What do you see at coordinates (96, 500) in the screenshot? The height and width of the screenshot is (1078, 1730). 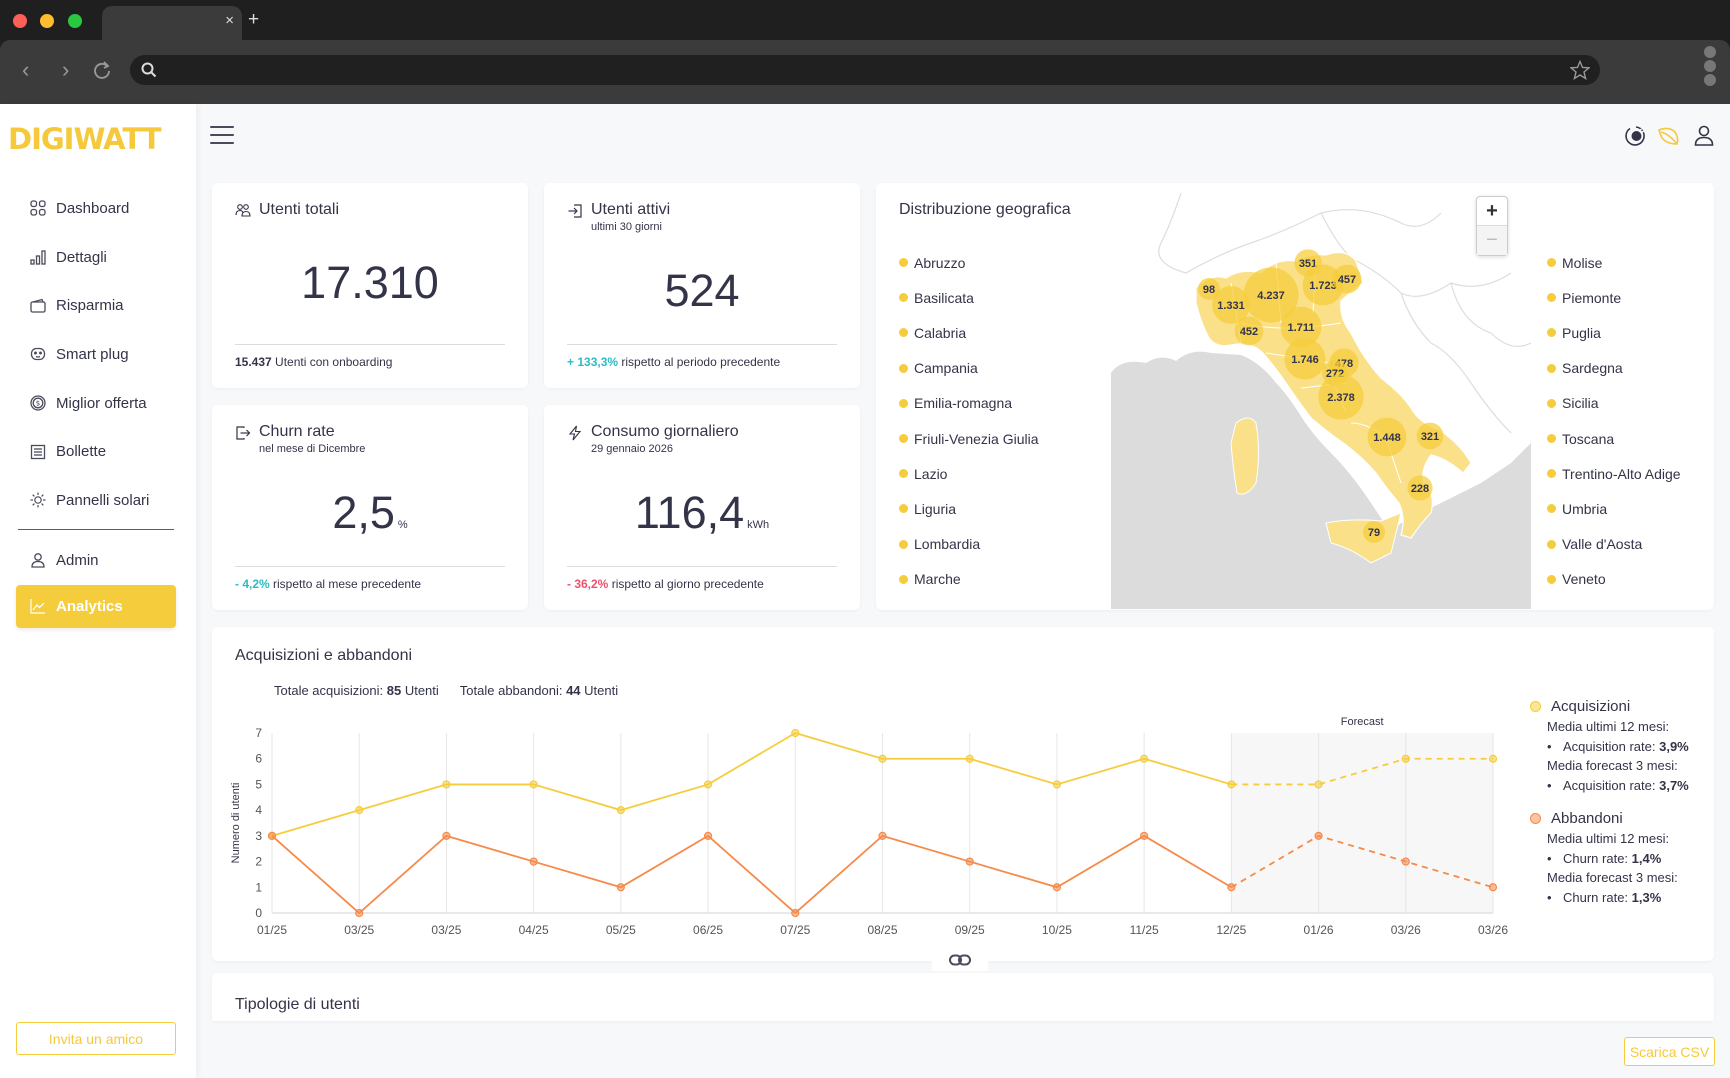 I see `sidebar-item-pannelli-solari: Pannelli solari` at bounding box center [96, 500].